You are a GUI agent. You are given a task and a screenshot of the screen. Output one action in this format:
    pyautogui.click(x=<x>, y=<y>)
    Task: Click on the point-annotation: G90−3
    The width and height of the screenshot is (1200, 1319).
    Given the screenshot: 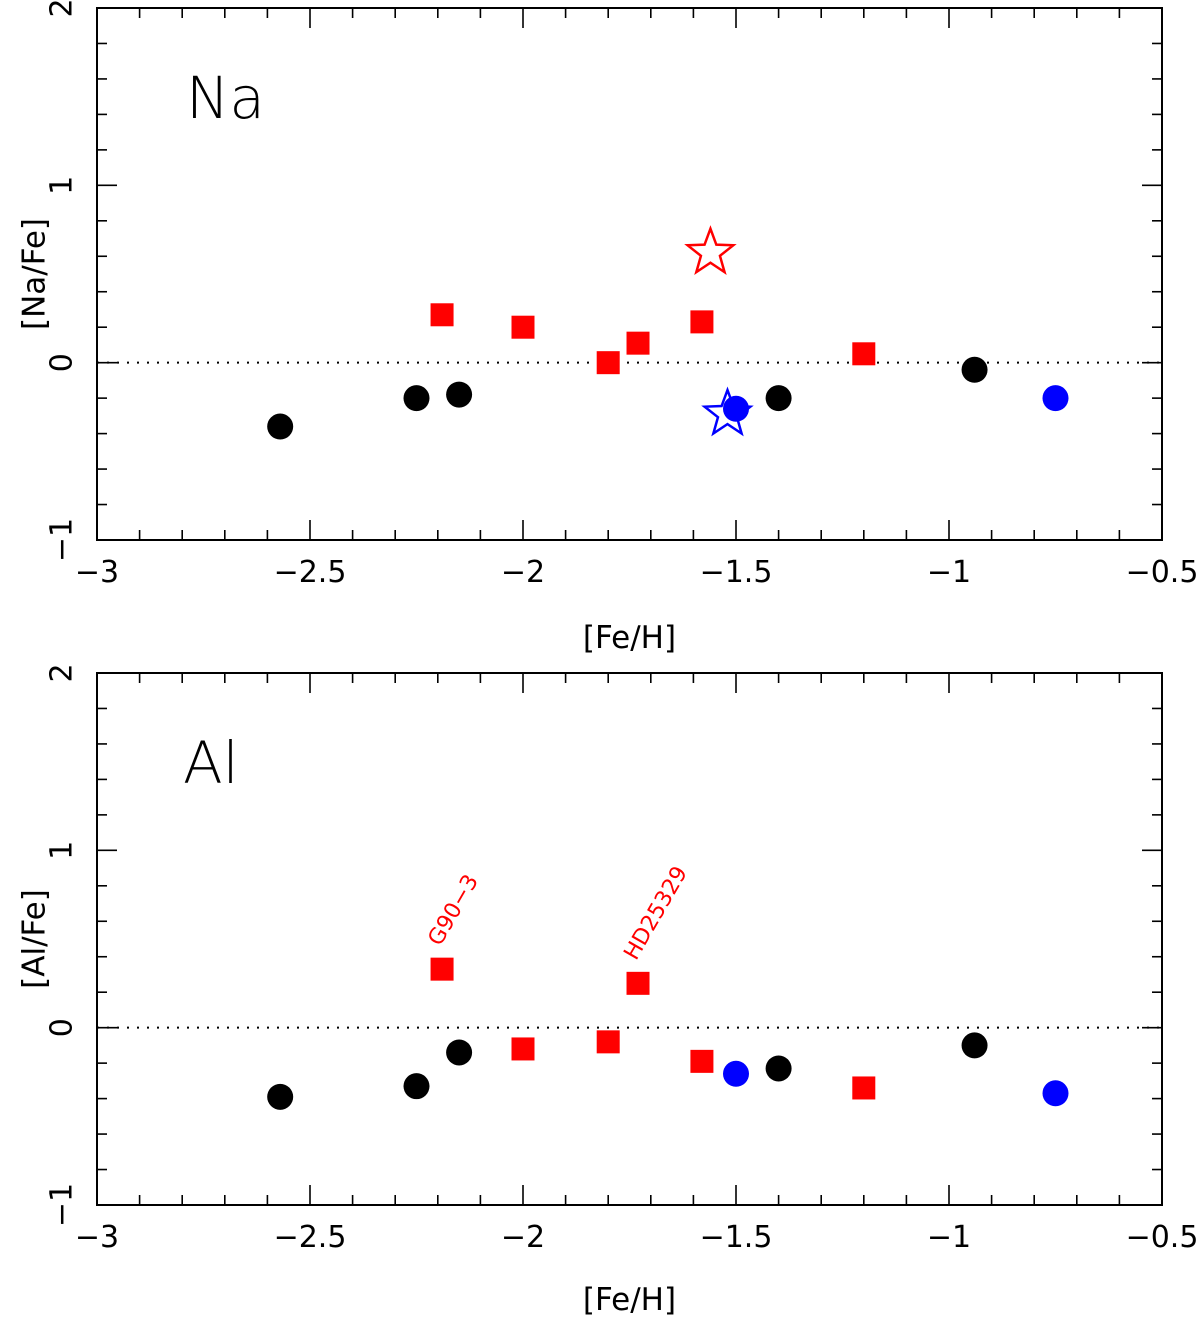 What is the action you would take?
    pyautogui.click(x=454, y=911)
    